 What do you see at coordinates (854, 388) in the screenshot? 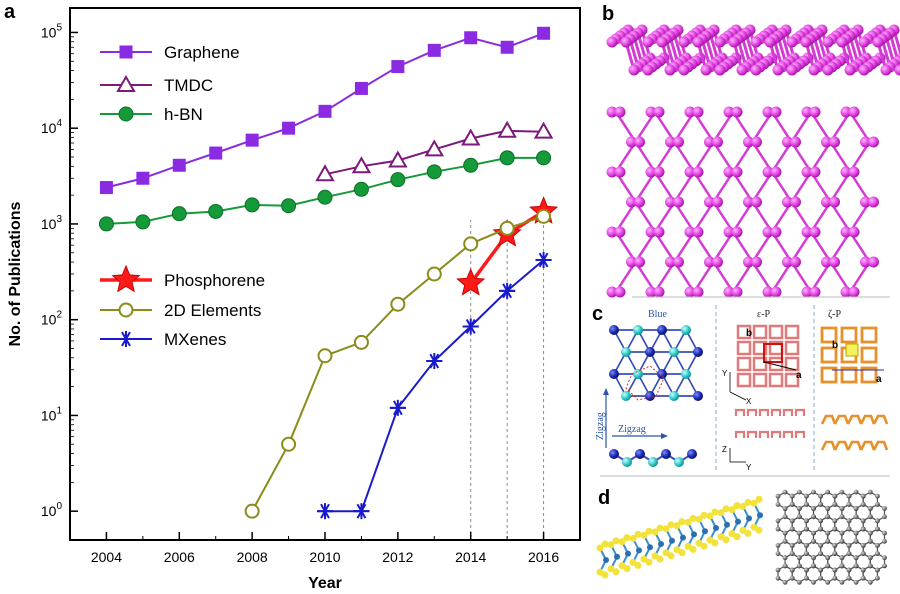
I see `zeta-p-structure: ab` at bounding box center [854, 388].